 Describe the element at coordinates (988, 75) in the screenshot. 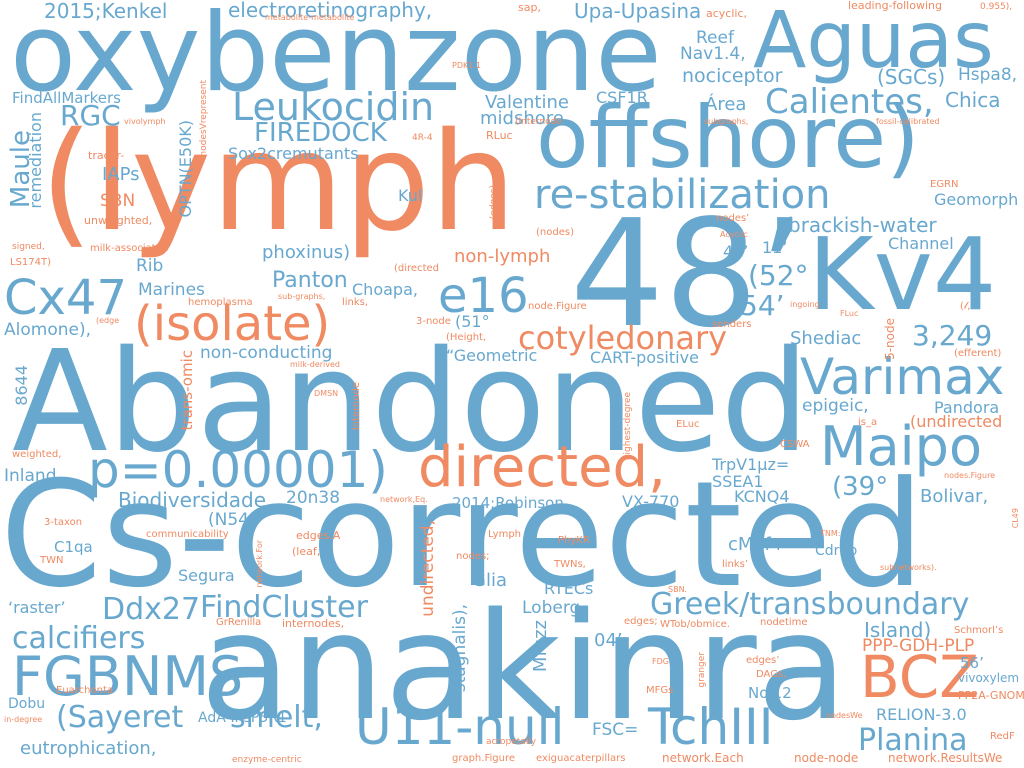

I see `word-hspa8: Hspa8,` at that location.